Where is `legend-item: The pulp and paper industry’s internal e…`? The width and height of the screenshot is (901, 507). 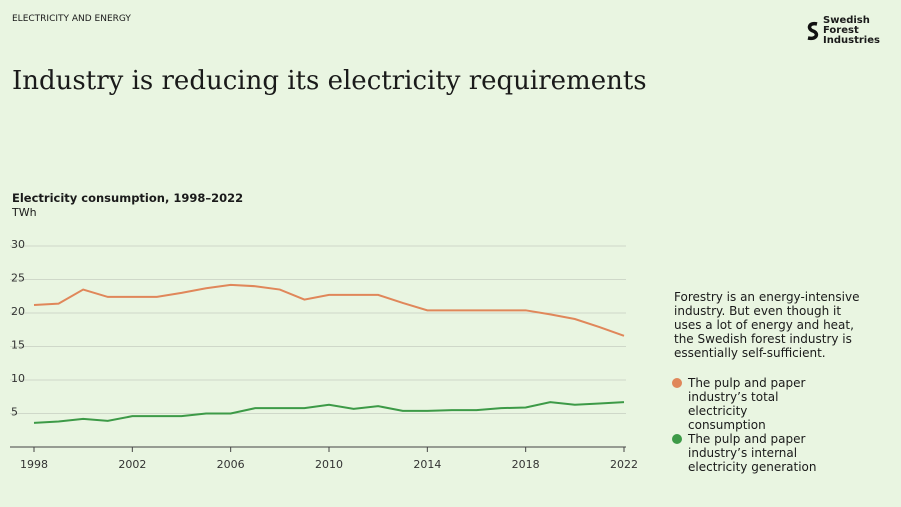 legend-item: The pulp and paper industry’s internal e… is located at coordinates (765, 453).